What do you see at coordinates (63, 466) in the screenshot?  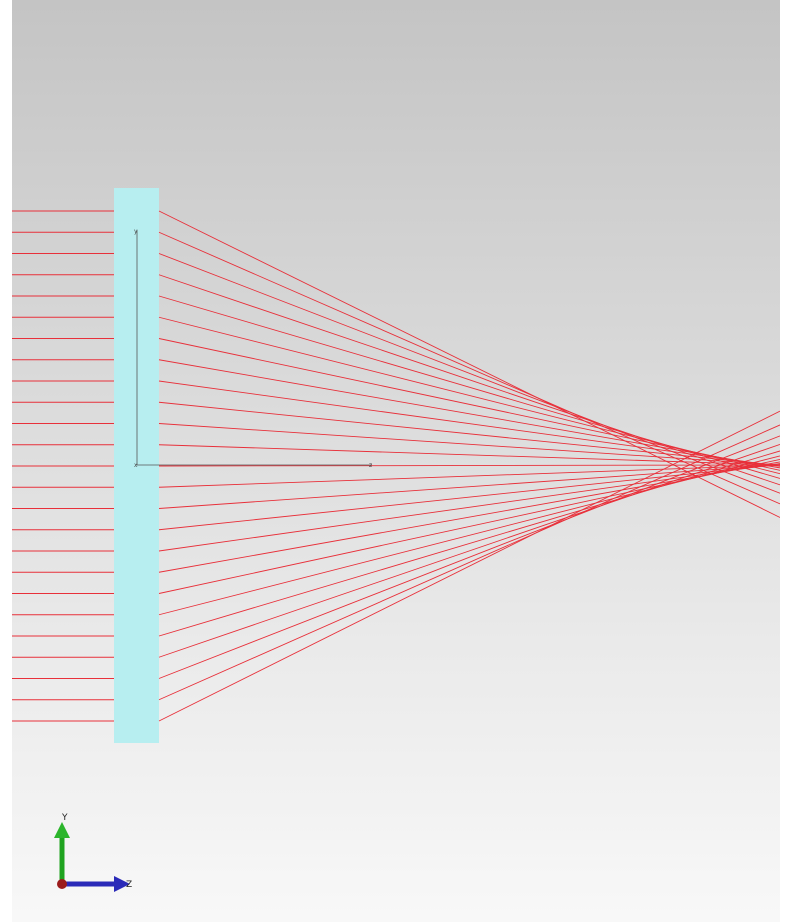 I see `incoming-rays` at bounding box center [63, 466].